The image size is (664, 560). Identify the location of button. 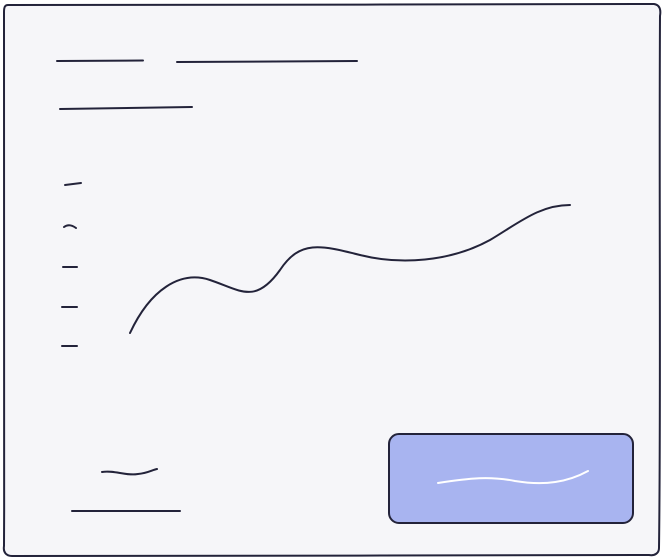
(511, 478).